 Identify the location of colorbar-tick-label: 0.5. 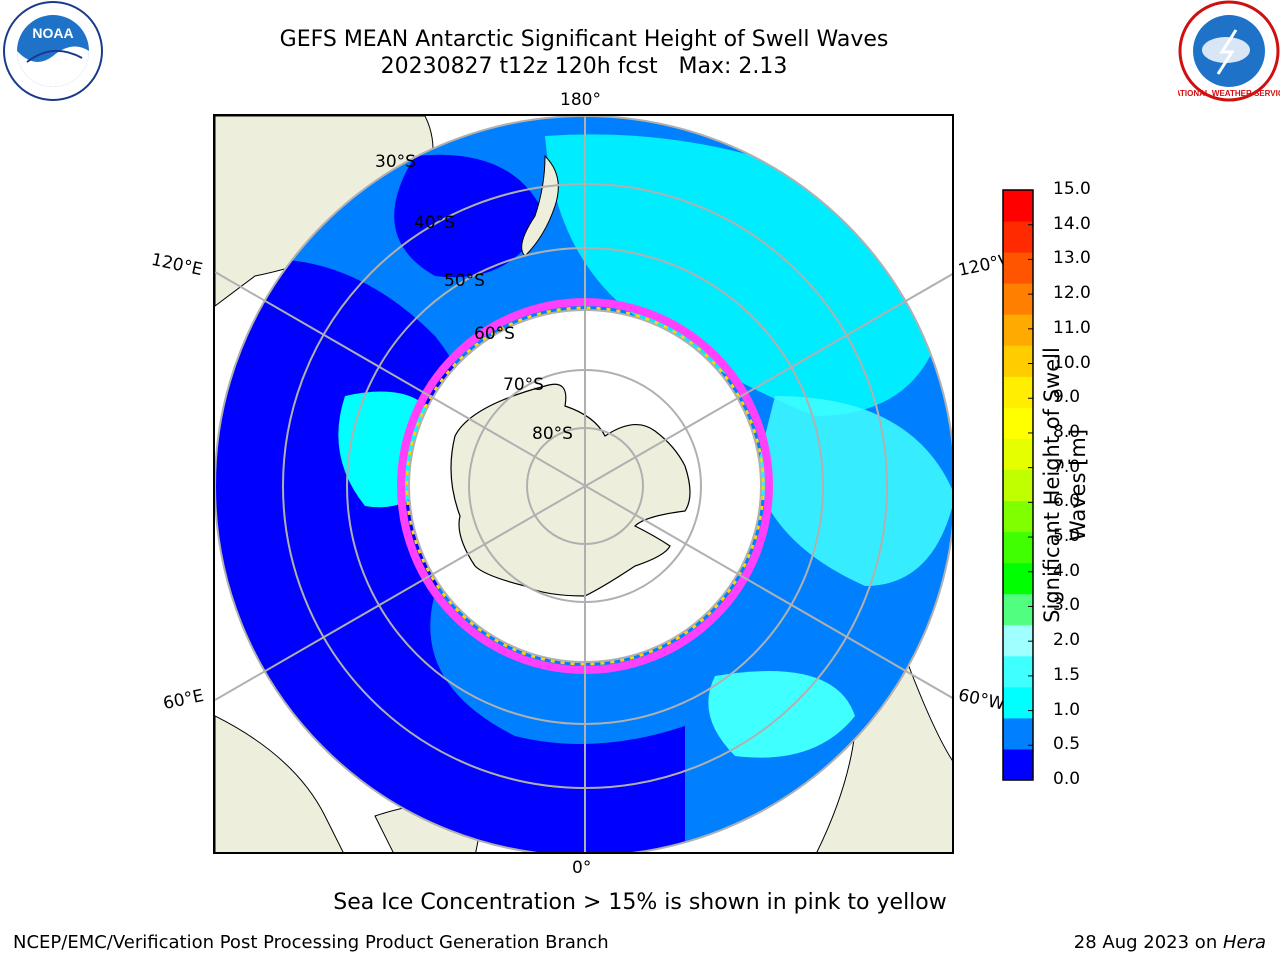
(1067, 744).